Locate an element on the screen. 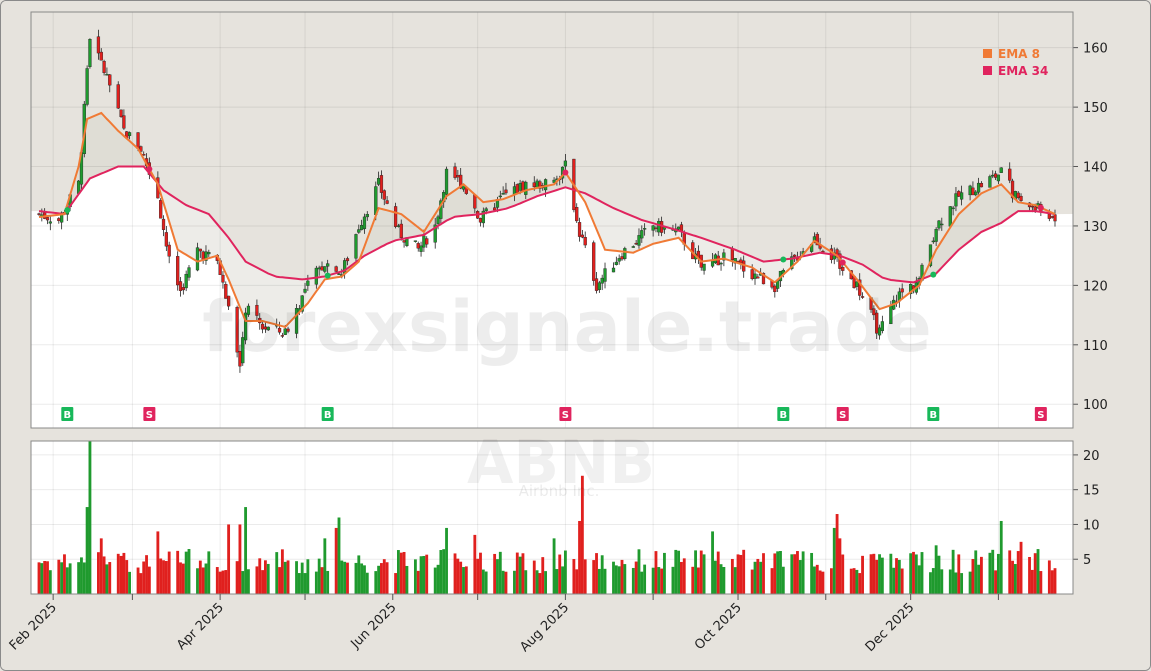  buy-signal-label: B is located at coordinates (933, 415).